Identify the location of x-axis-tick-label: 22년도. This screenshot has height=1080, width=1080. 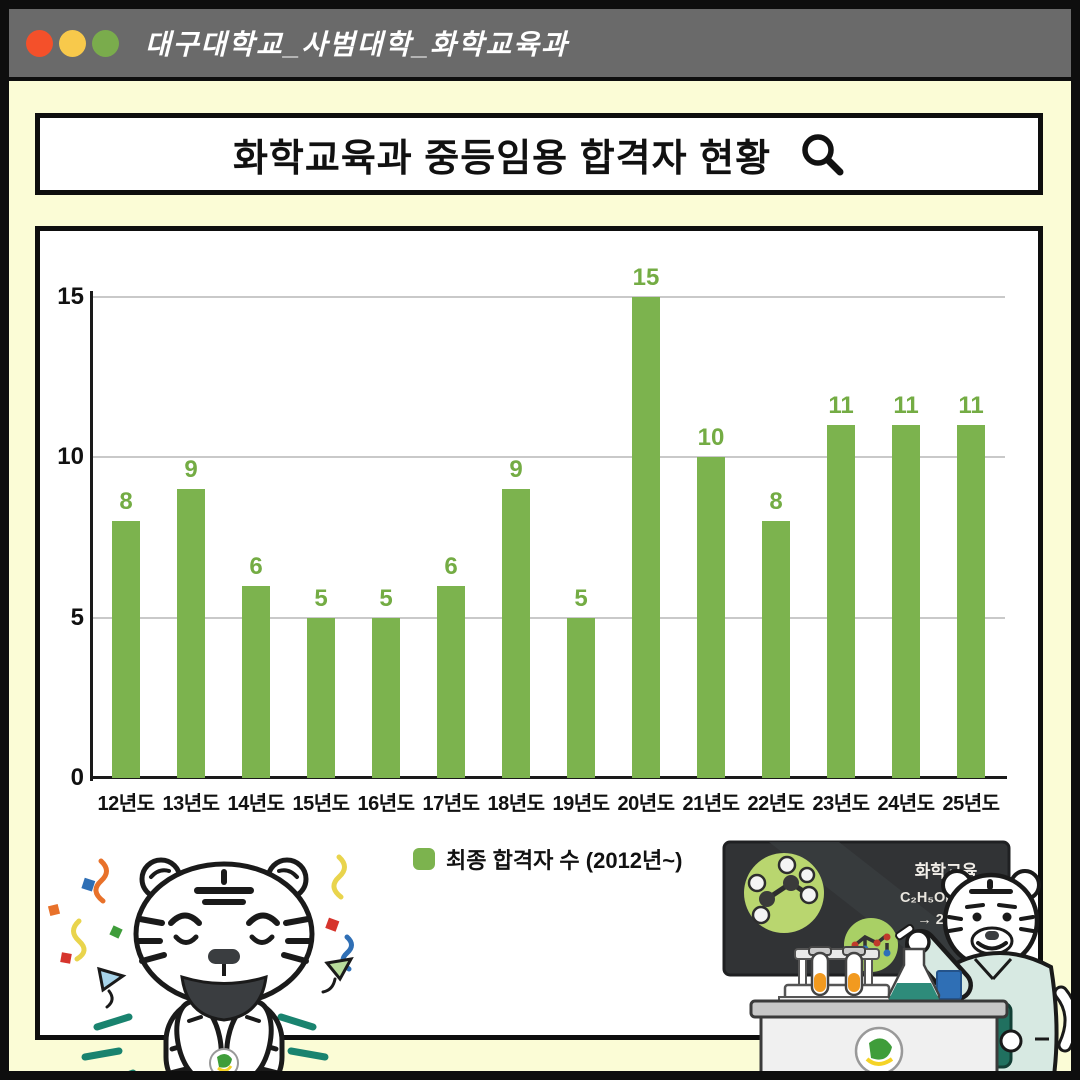
(776, 804).